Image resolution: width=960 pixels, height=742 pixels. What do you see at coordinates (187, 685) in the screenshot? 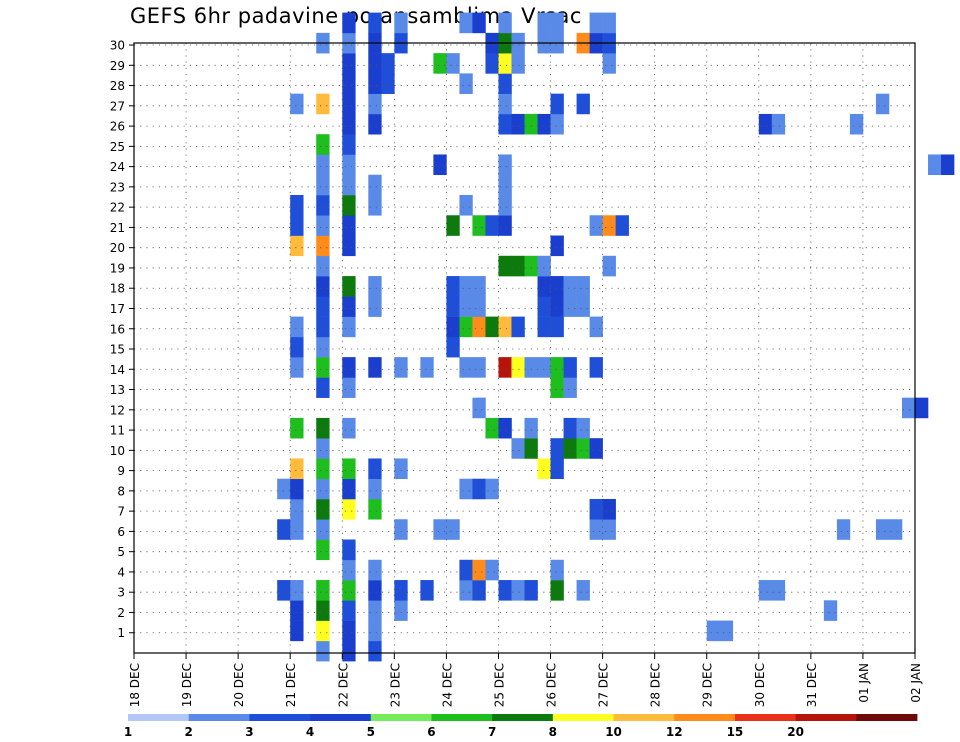
I see `x-tick-label: 19 DEC` at bounding box center [187, 685].